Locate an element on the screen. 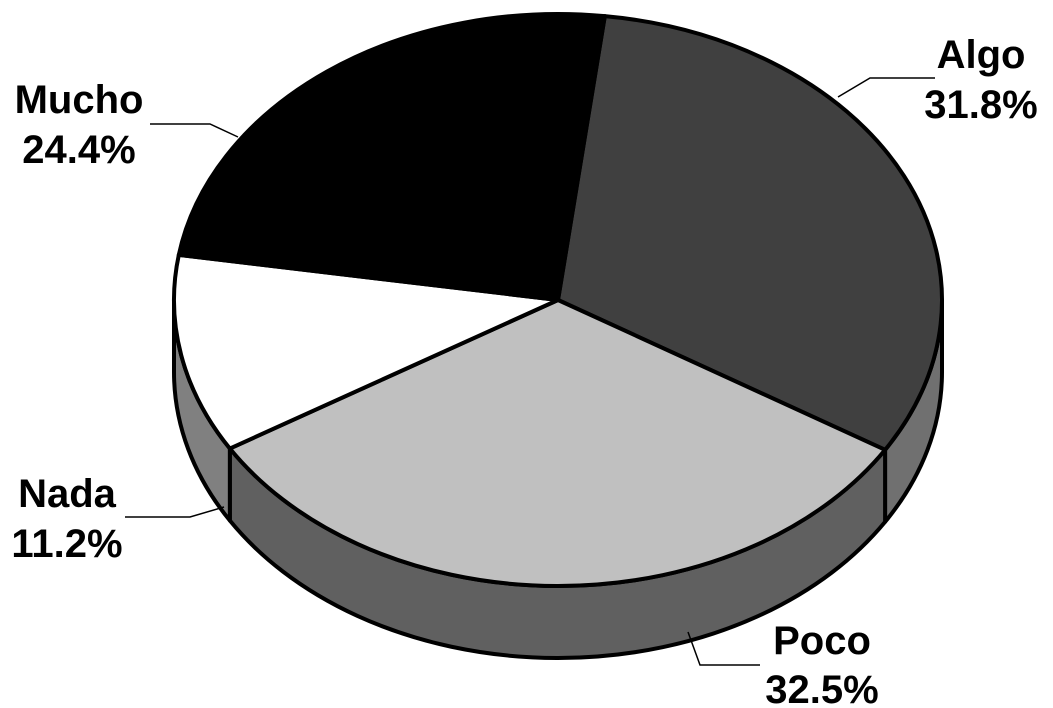 Image resolution: width=1053 pixels, height=708 pixels. slice-value-poco: 32.5% is located at coordinates (821, 688).